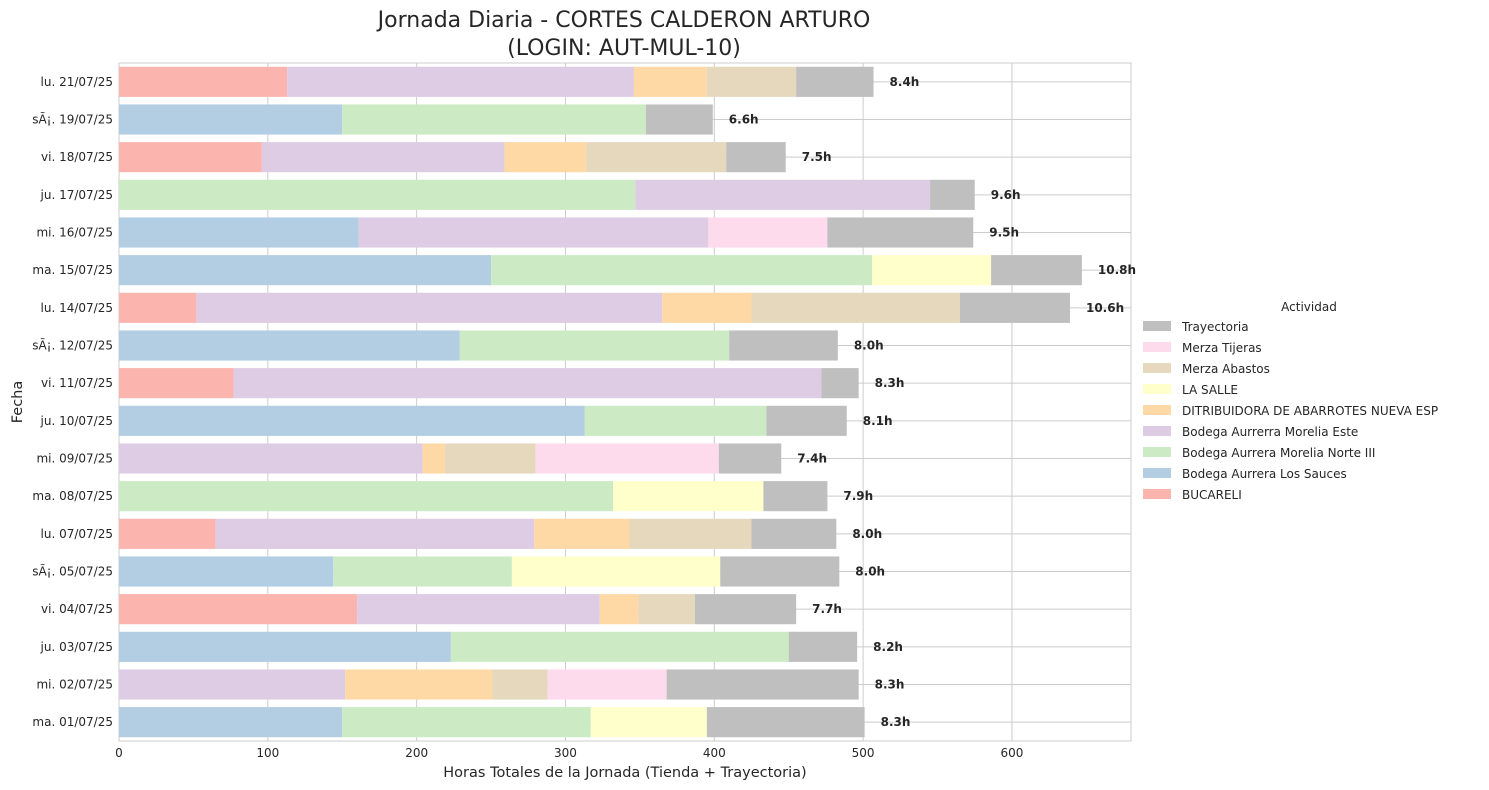 This screenshot has width=1489, height=790. I want to click on legend-entry: Bodega Aurrera Los Sauces, so click(1264, 474).